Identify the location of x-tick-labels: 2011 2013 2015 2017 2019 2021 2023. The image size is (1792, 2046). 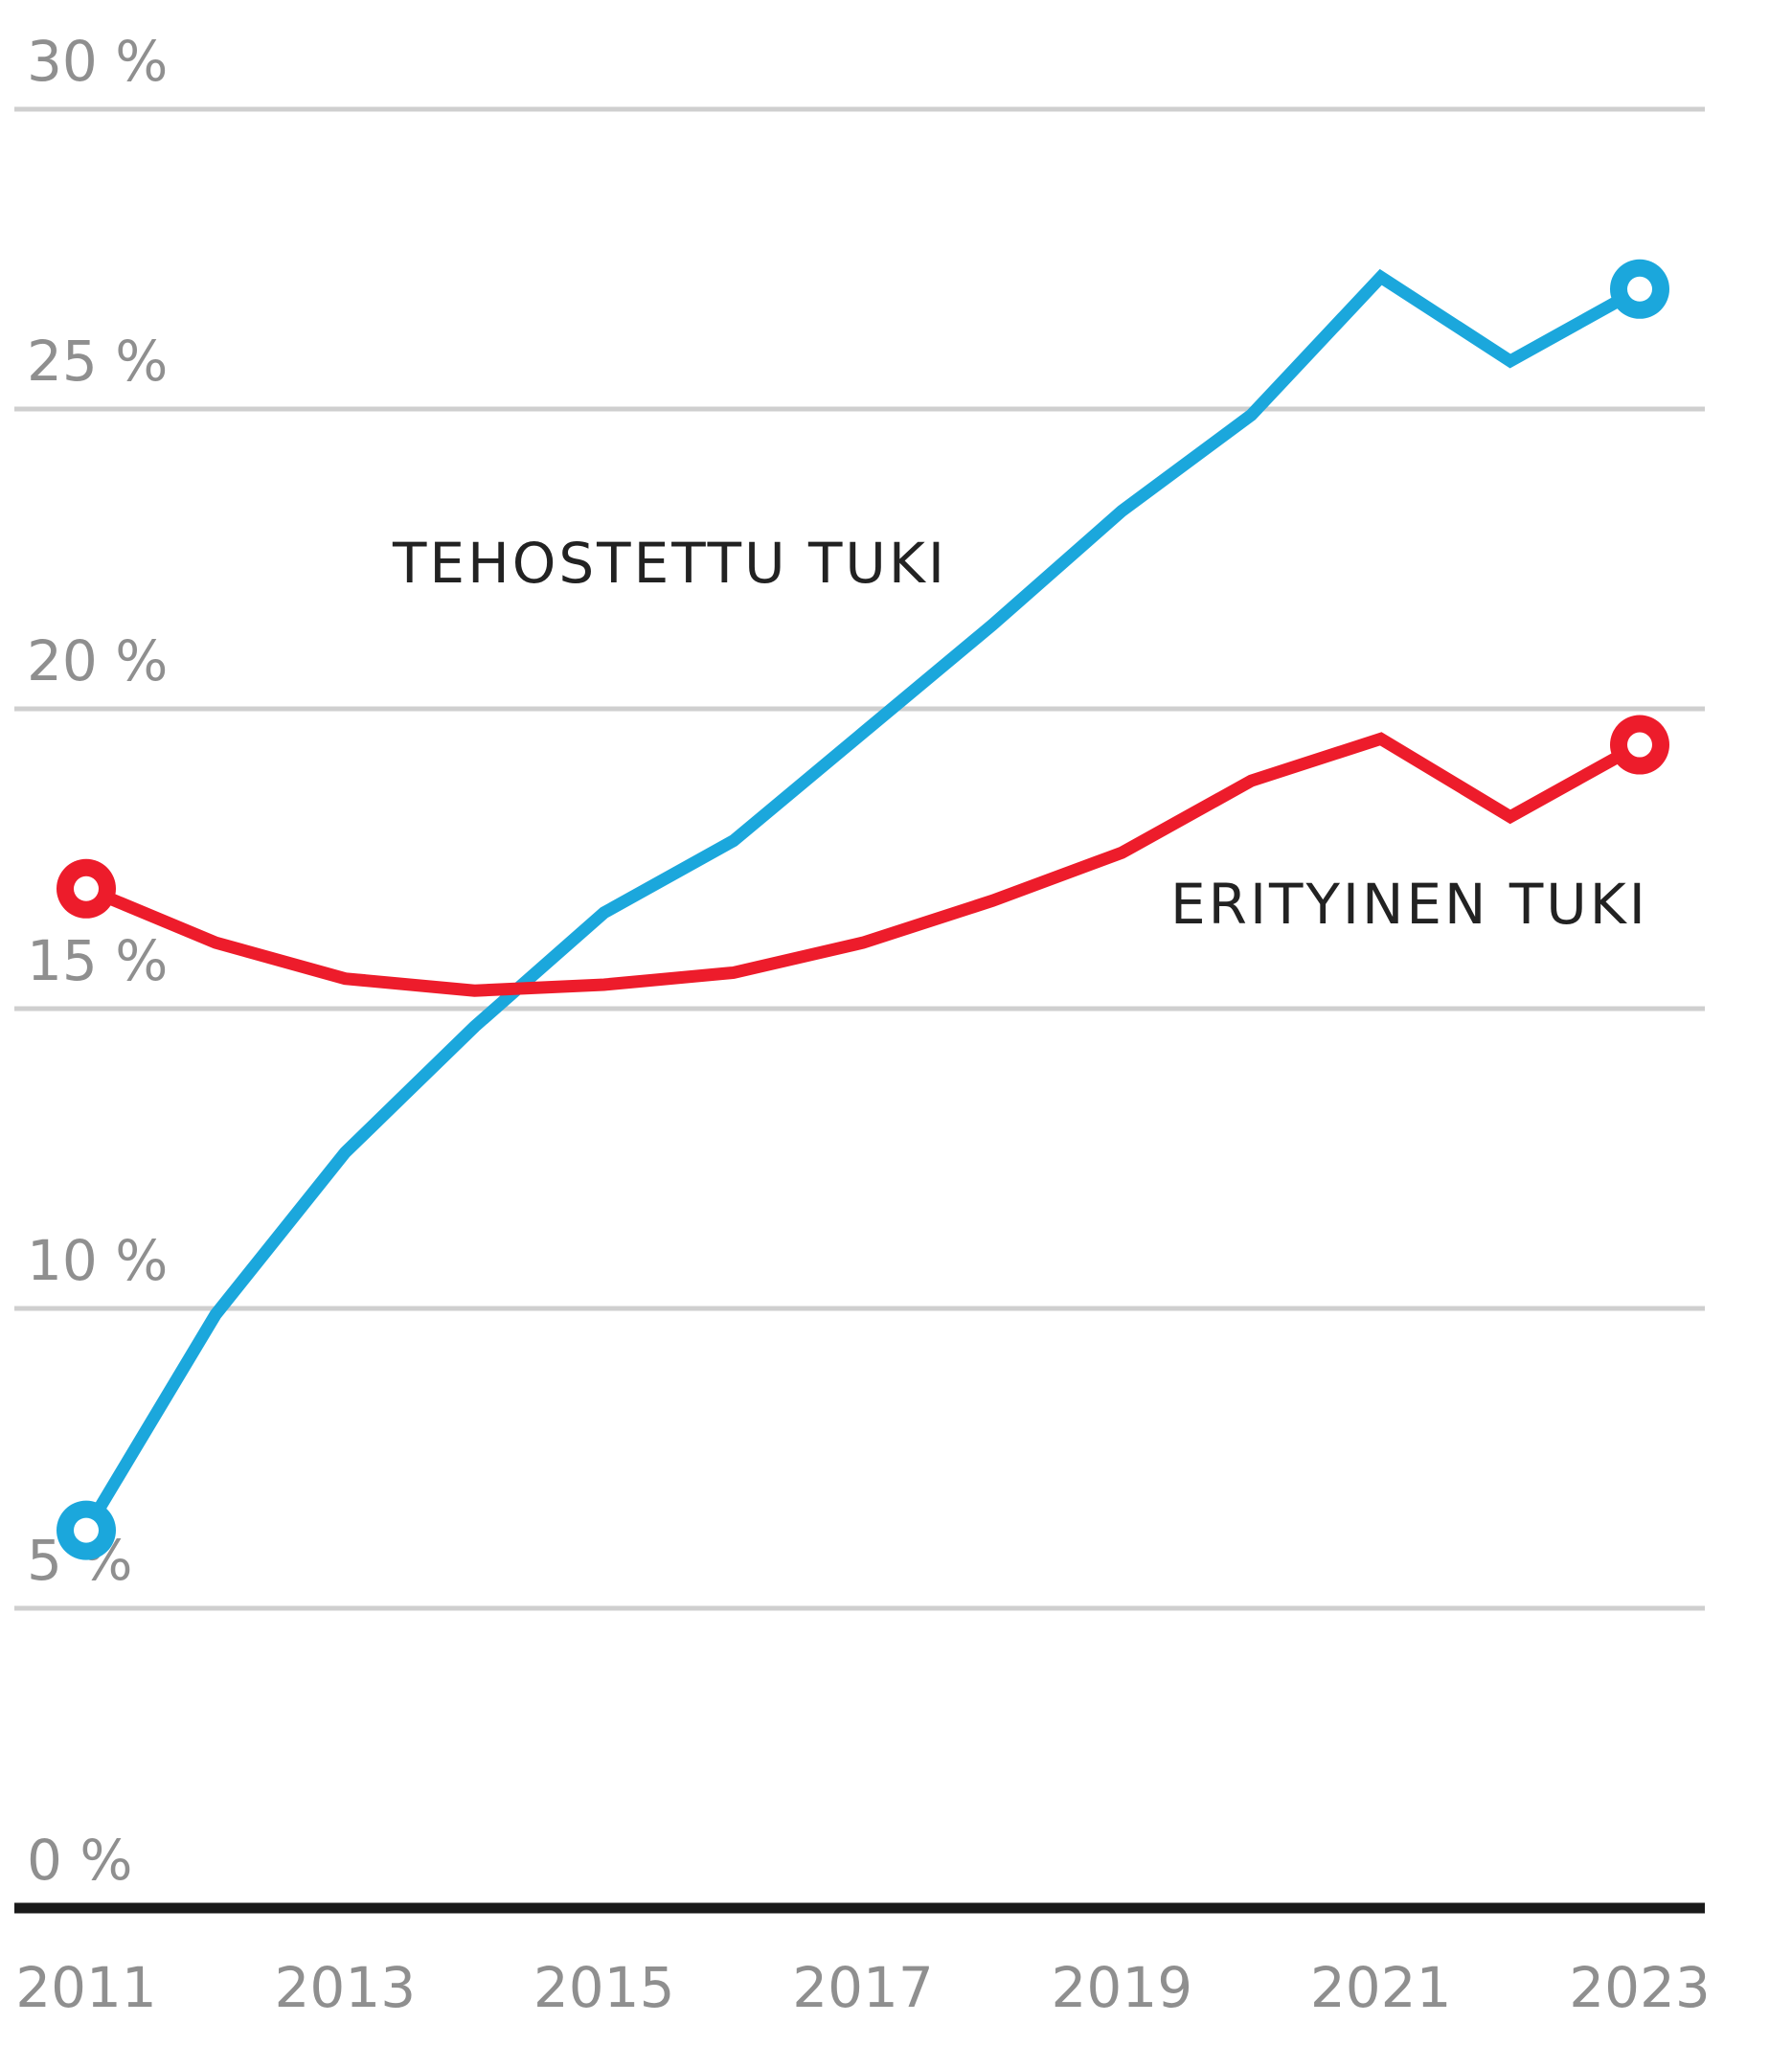
(863, 1987).